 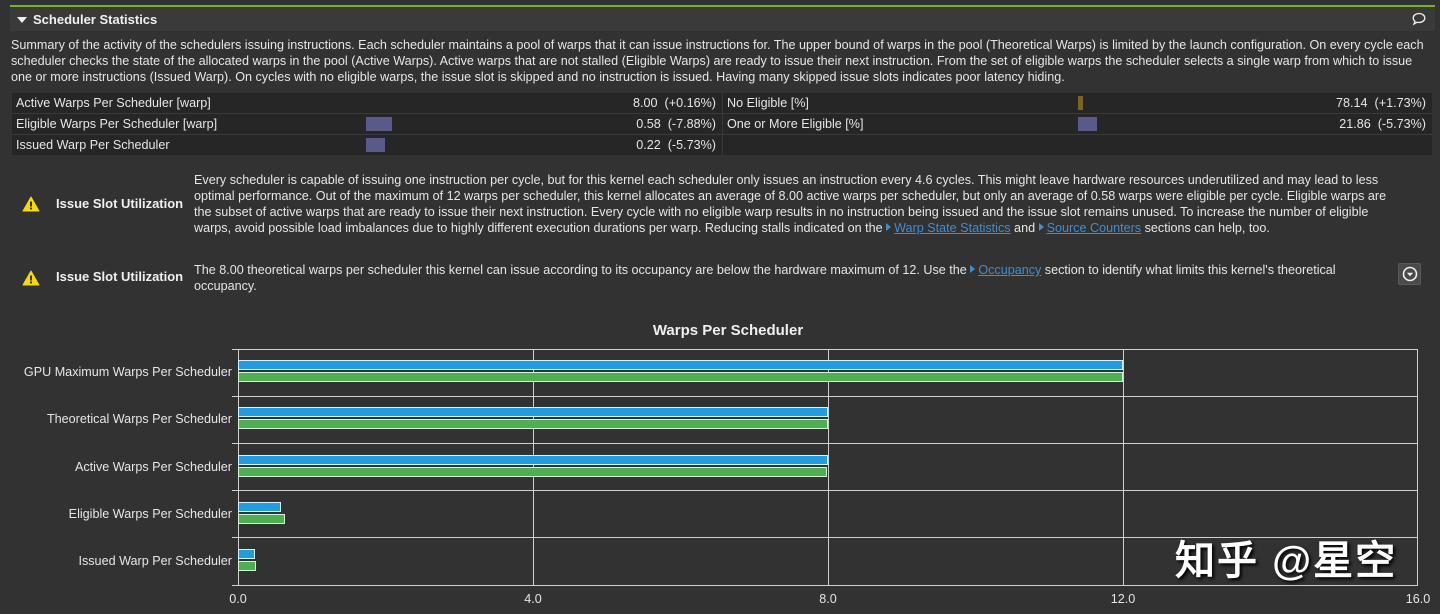 I want to click on expand-details-button, so click(x=1409, y=274).